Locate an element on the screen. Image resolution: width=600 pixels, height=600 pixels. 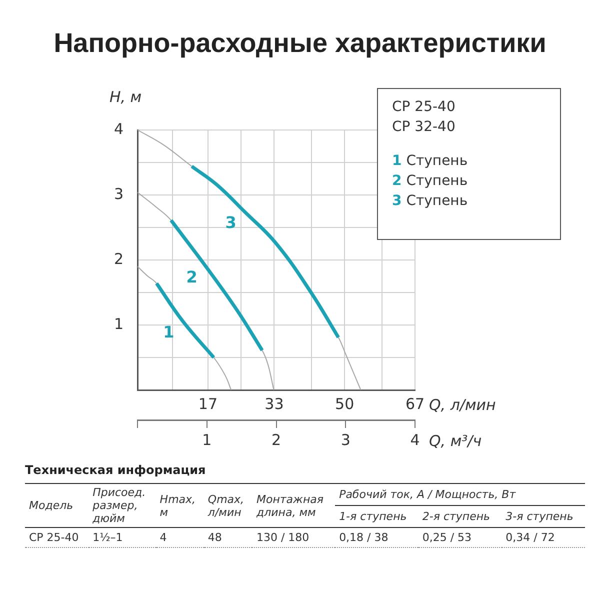
text: 48 is located at coordinates (214, 538).